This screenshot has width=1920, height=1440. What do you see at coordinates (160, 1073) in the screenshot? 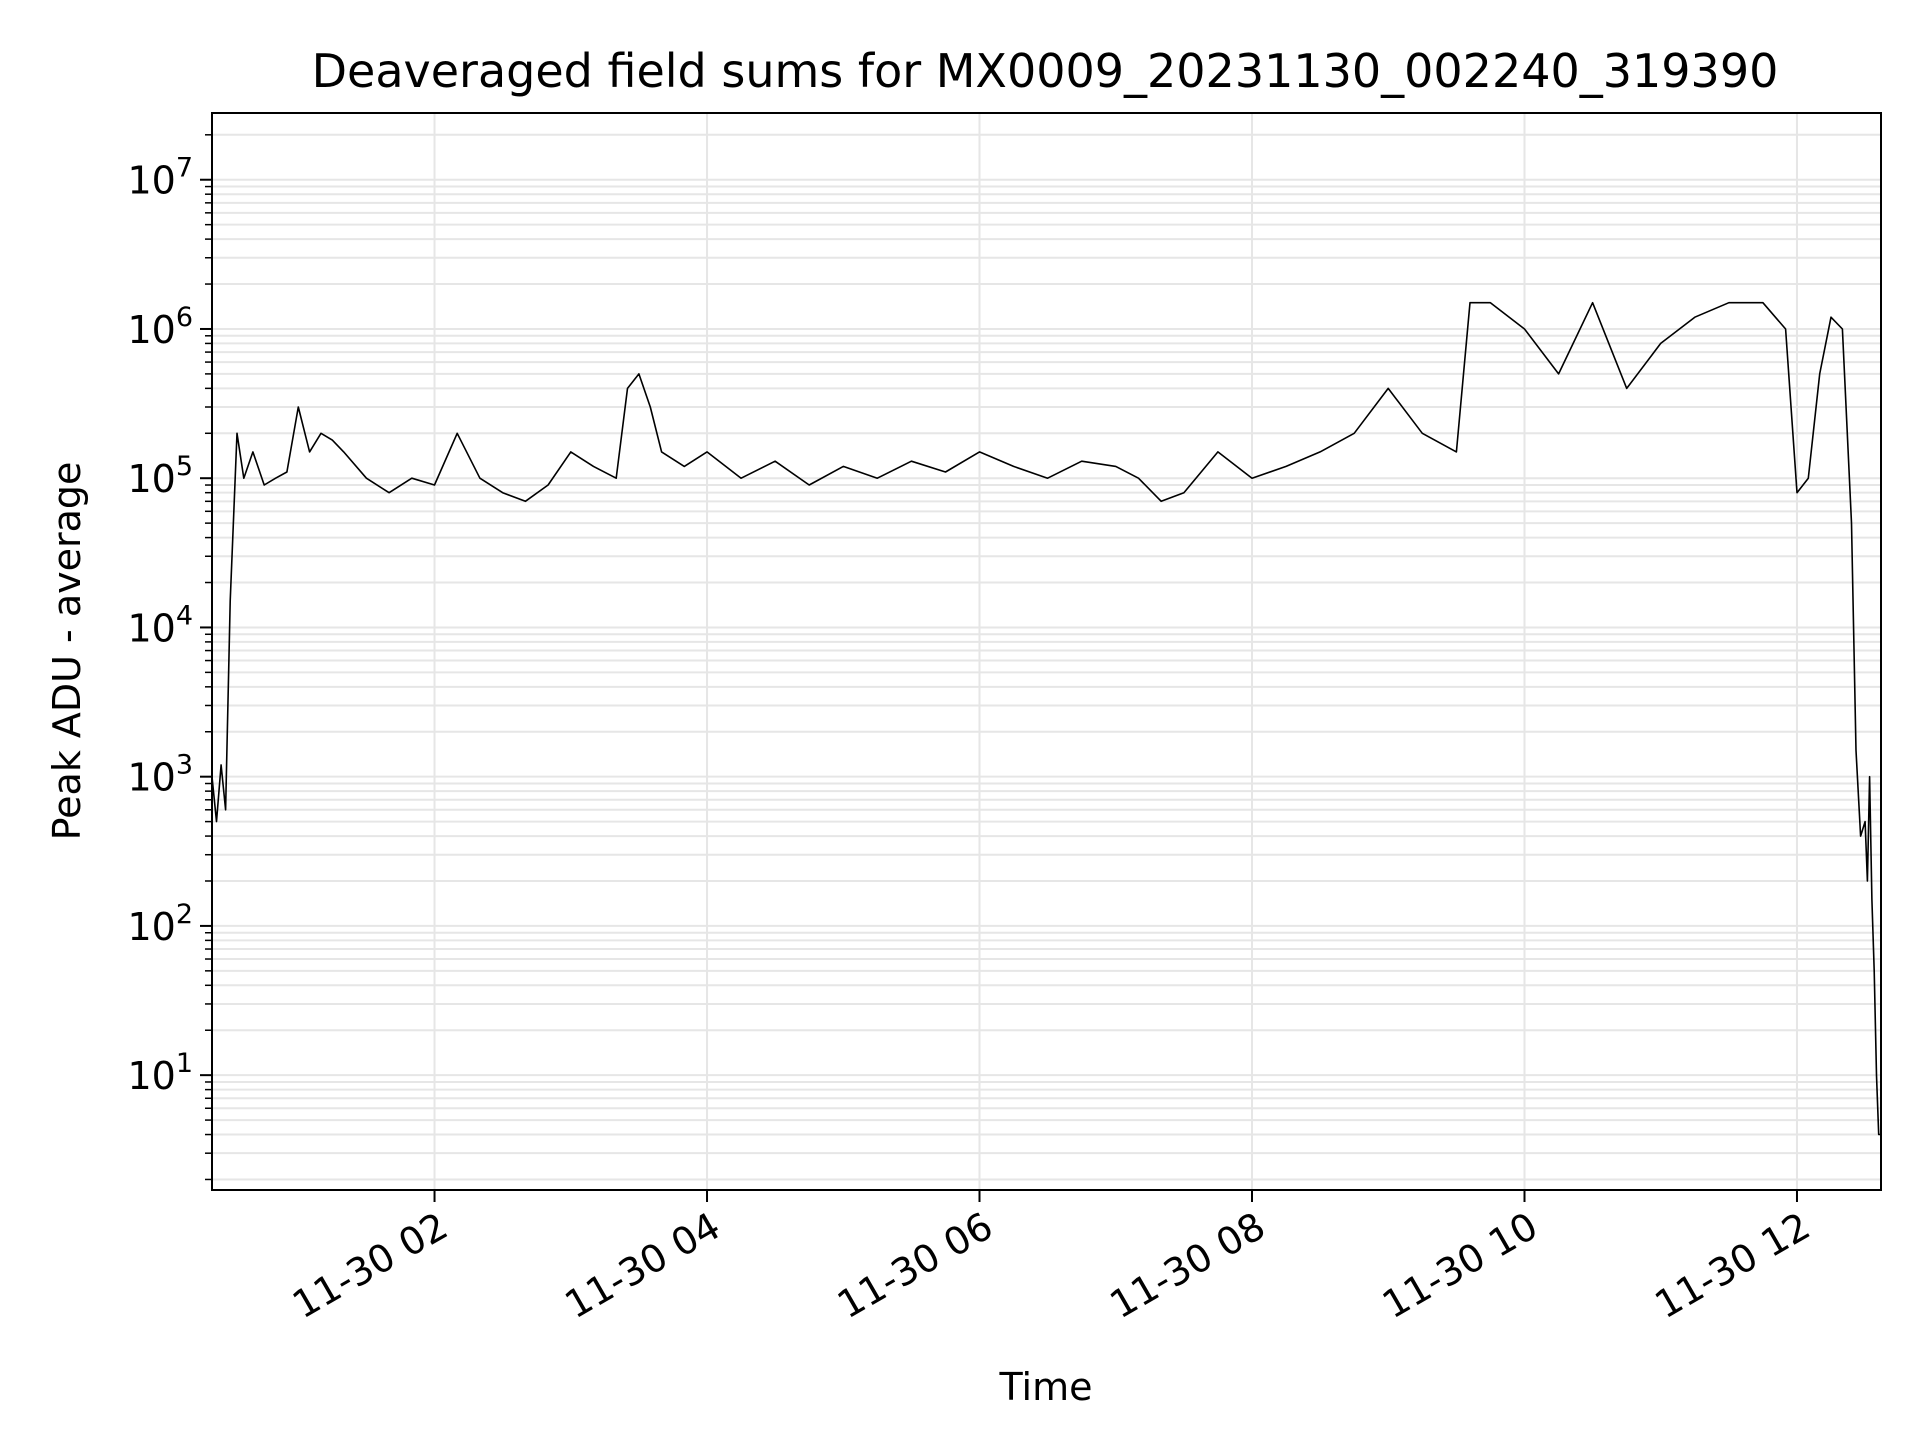
I see `y-tick-label: 101` at bounding box center [160, 1073].